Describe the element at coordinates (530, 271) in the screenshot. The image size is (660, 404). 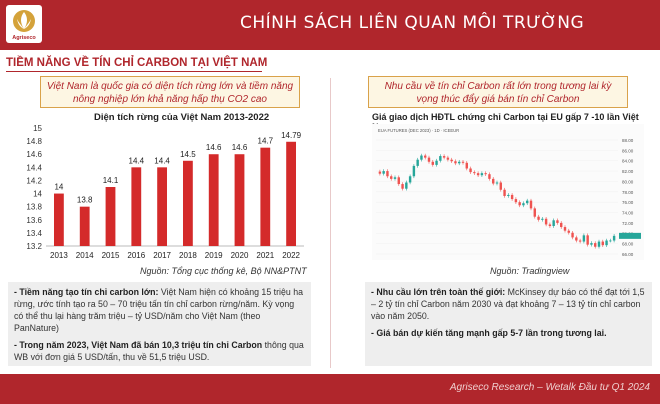
I see `right-source-note: Nguồn: Tradingview` at that location.